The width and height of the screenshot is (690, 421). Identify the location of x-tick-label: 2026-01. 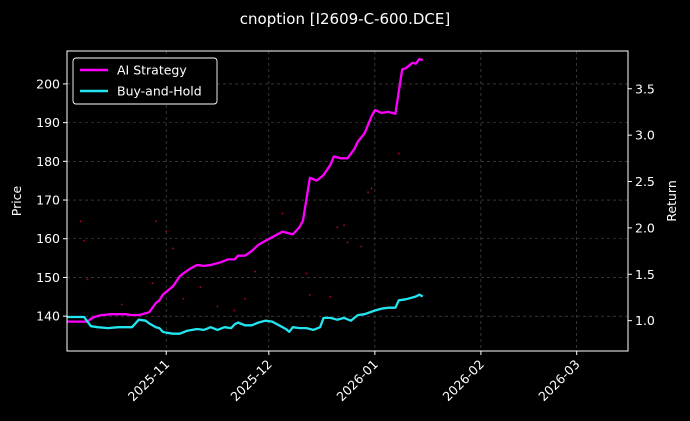
(357, 381).